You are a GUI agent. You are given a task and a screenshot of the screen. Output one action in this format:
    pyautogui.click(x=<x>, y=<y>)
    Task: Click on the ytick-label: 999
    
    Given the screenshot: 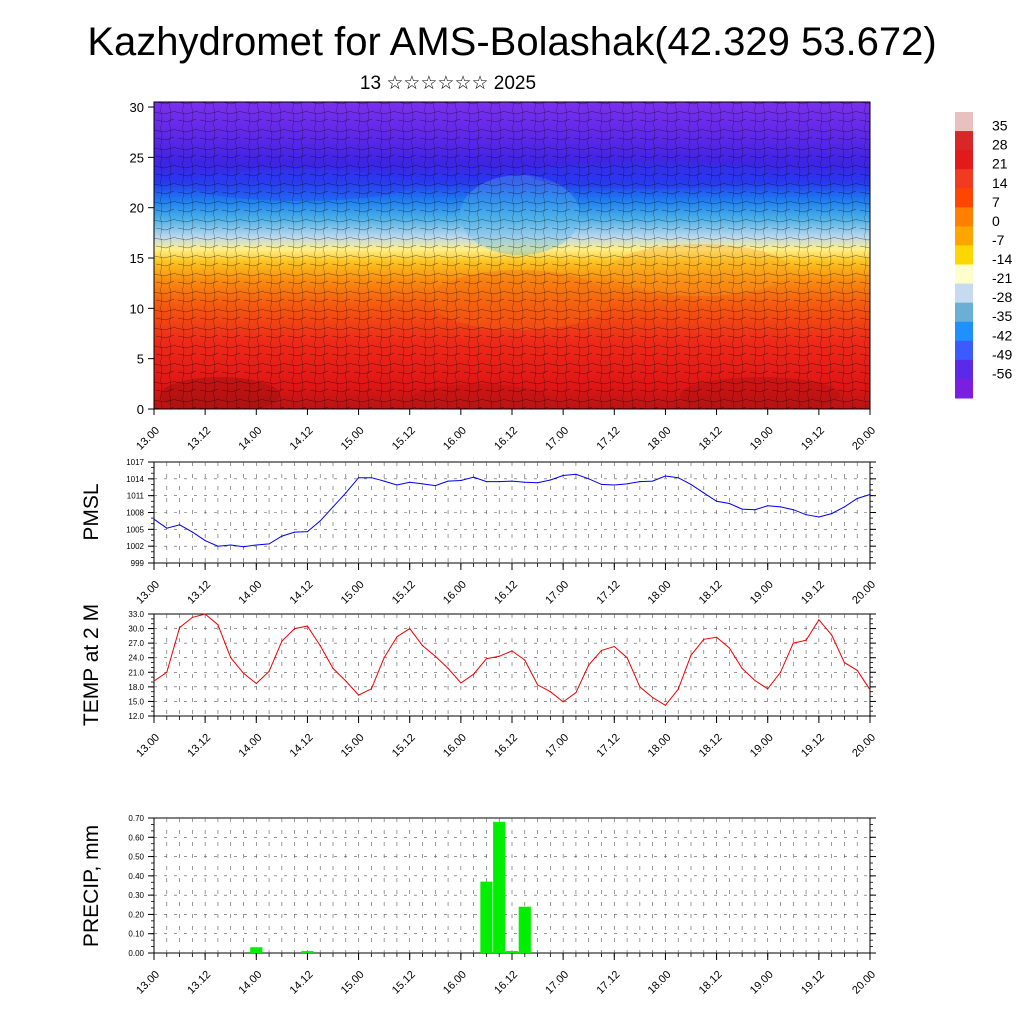 What is the action you would take?
    pyautogui.click(x=138, y=563)
    